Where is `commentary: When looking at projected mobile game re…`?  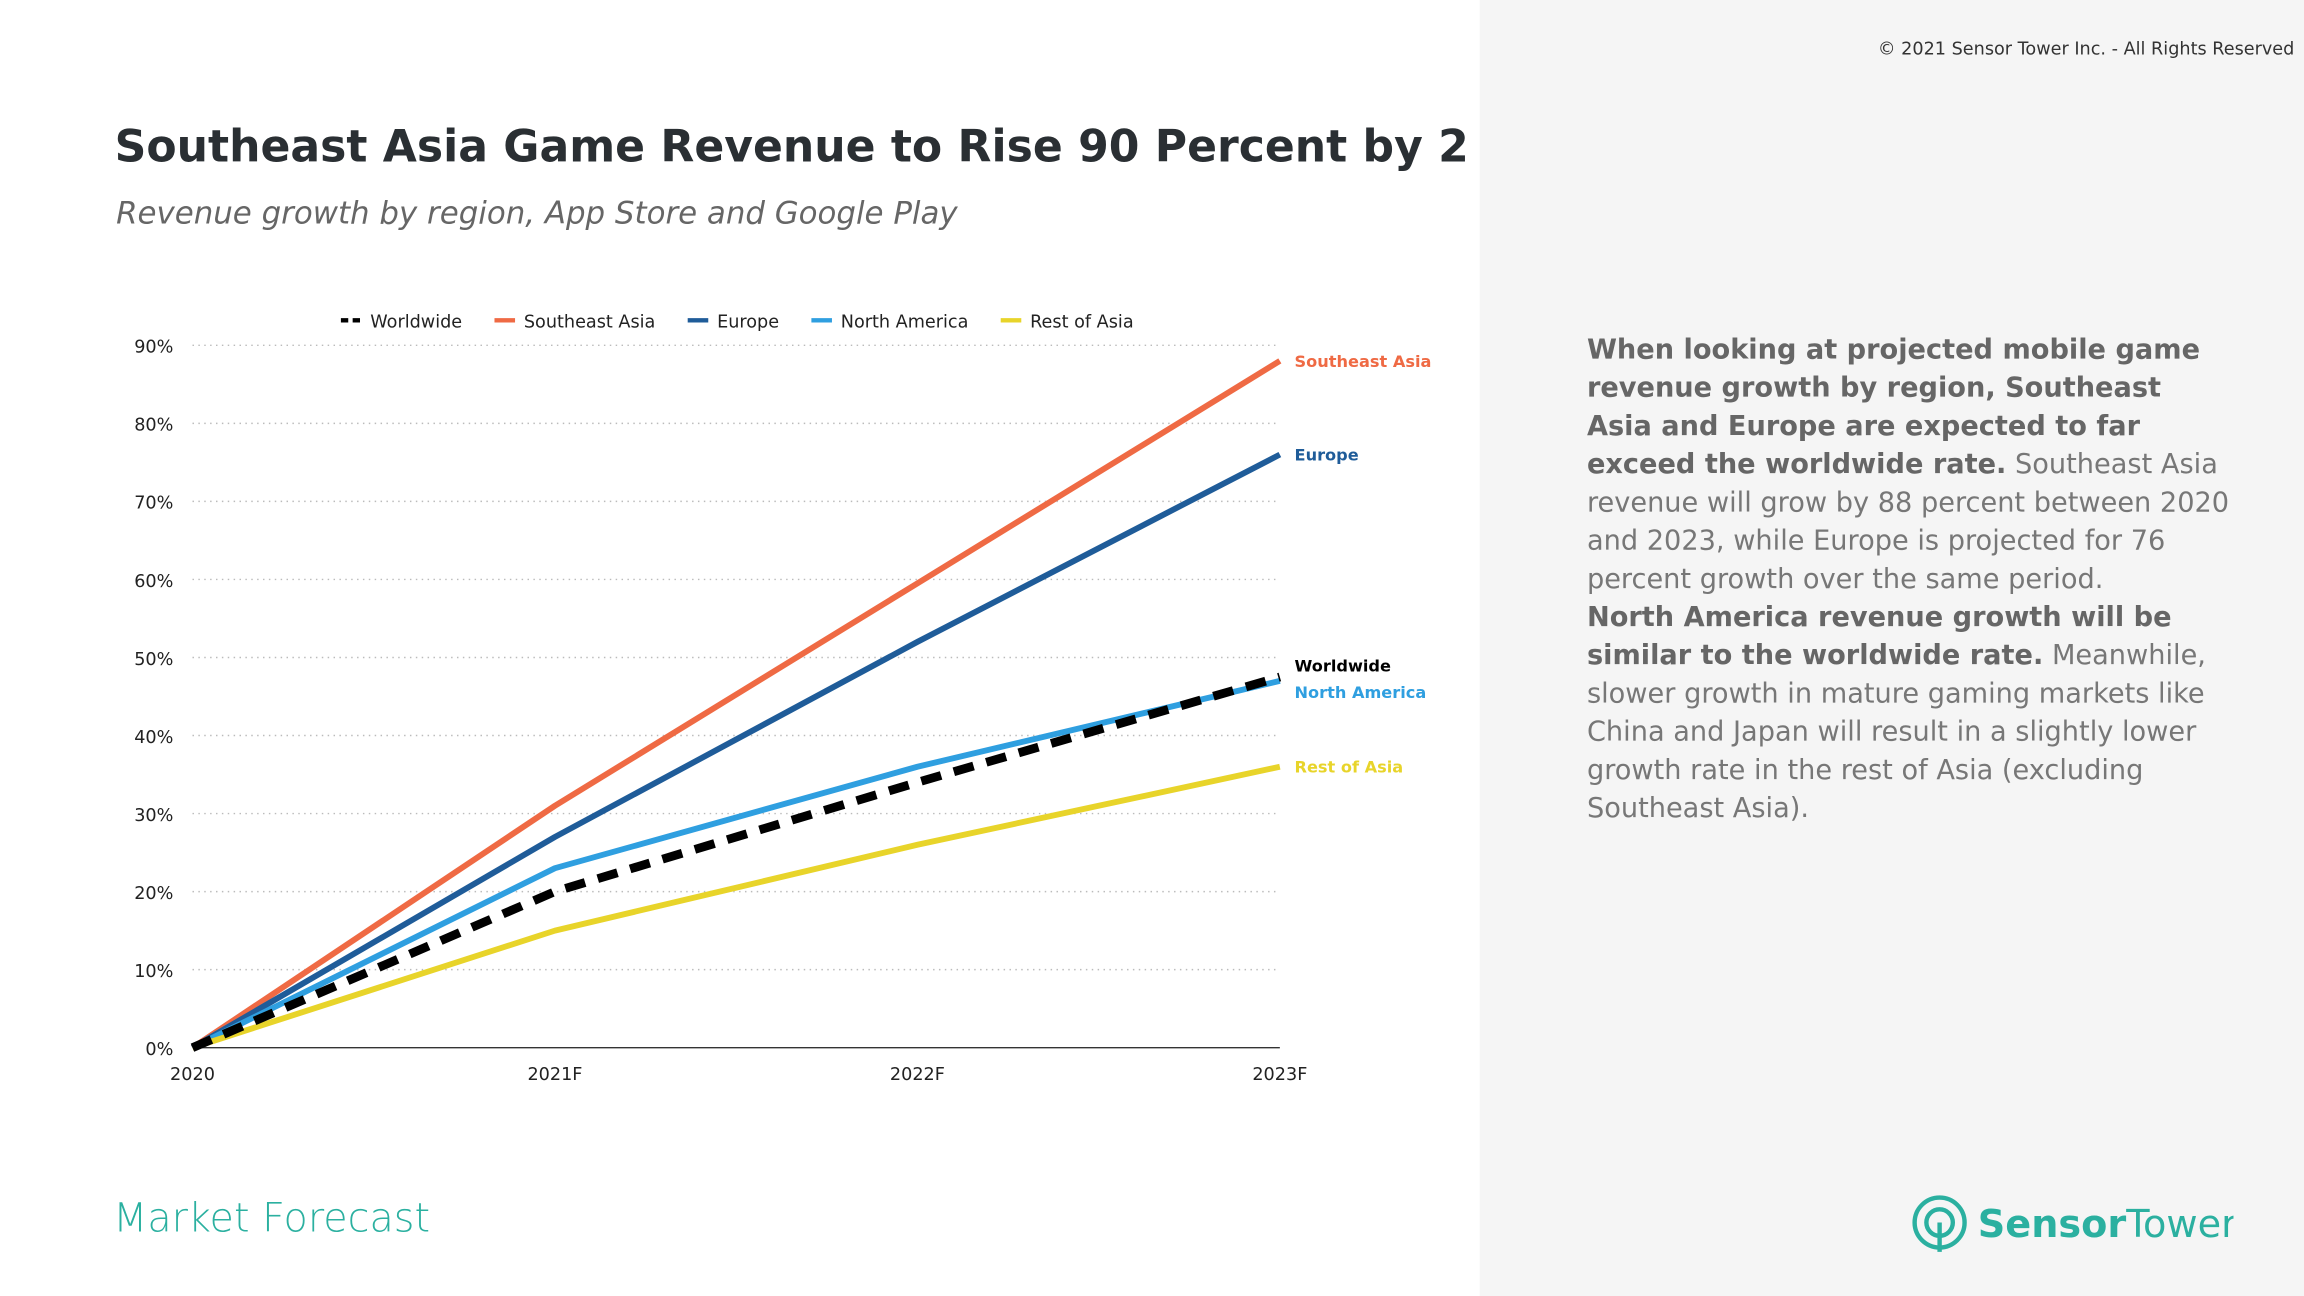
commentary: When looking at projected mobile game re… is located at coordinates (1910, 465).